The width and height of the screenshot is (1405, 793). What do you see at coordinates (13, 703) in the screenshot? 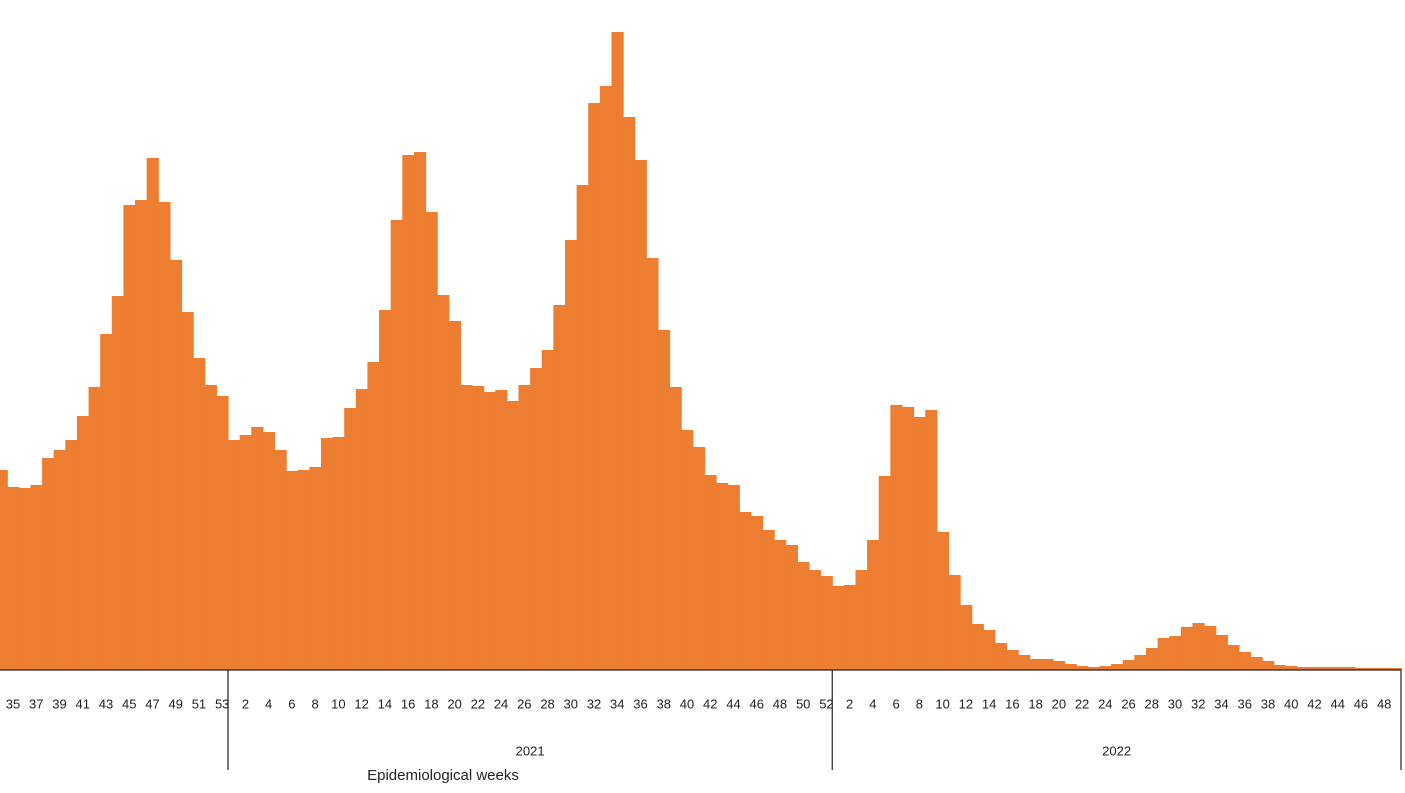
I see `x-tick-label: 35` at bounding box center [13, 703].